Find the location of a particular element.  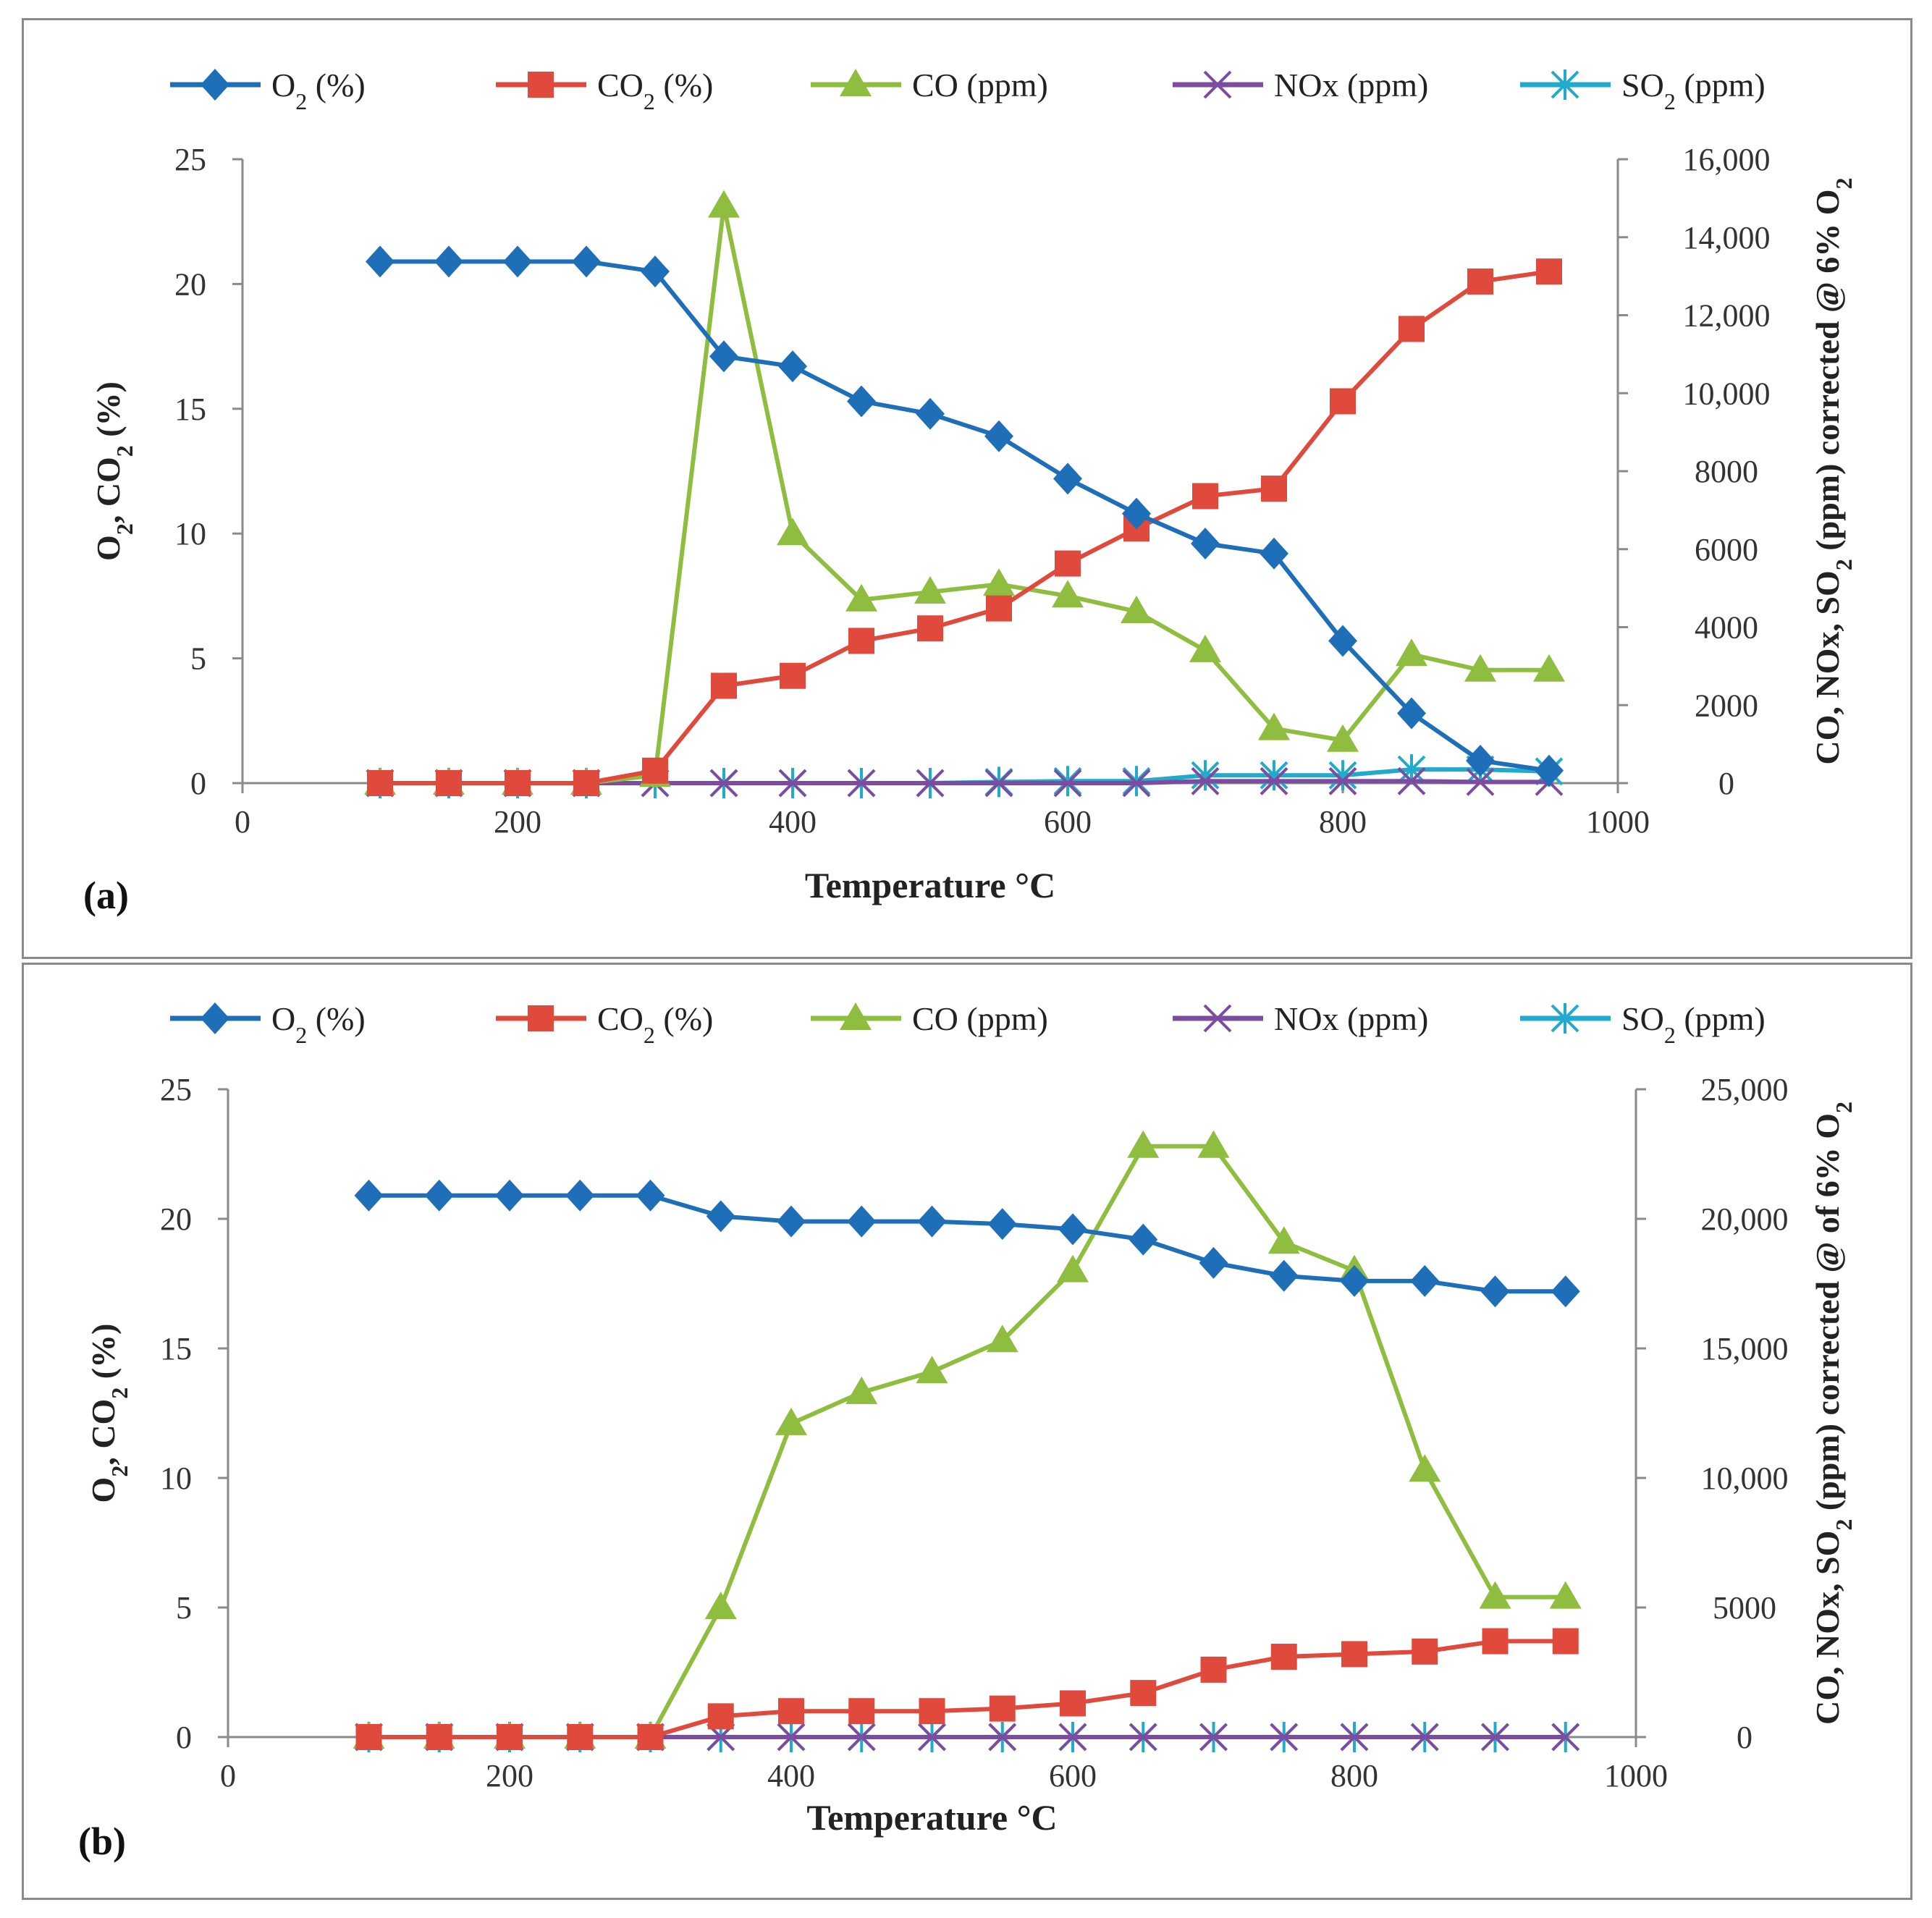

y-axis-left-label-b: O2, CO2 (%) is located at coordinates (108, 1413).